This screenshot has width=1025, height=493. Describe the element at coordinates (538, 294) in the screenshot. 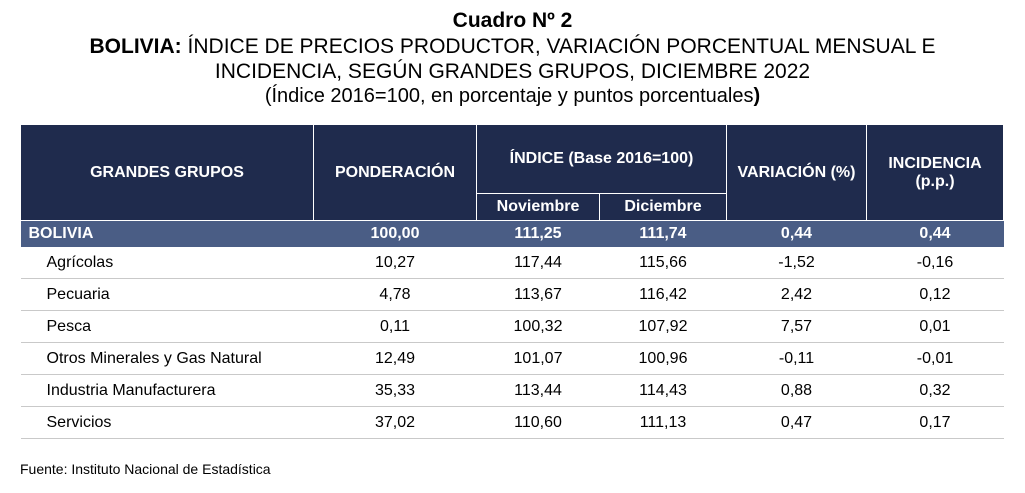

I see `row-noviembre: 113,67` at that location.